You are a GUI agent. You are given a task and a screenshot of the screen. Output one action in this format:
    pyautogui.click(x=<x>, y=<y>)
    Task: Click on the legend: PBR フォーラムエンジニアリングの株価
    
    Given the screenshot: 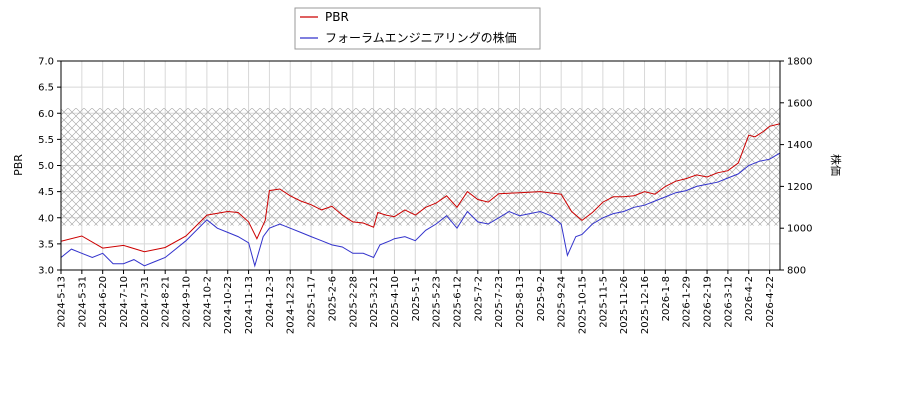 What is the action you would take?
    pyautogui.click(x=417, y=28)
    